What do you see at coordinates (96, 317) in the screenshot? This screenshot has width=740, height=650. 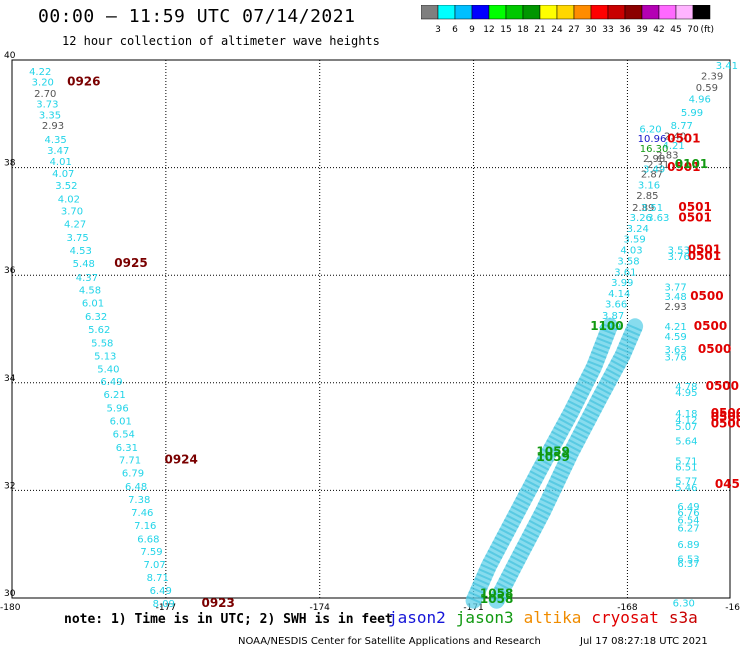 I see `wave-height-value: 6.32` at bounding box center [96, 317].